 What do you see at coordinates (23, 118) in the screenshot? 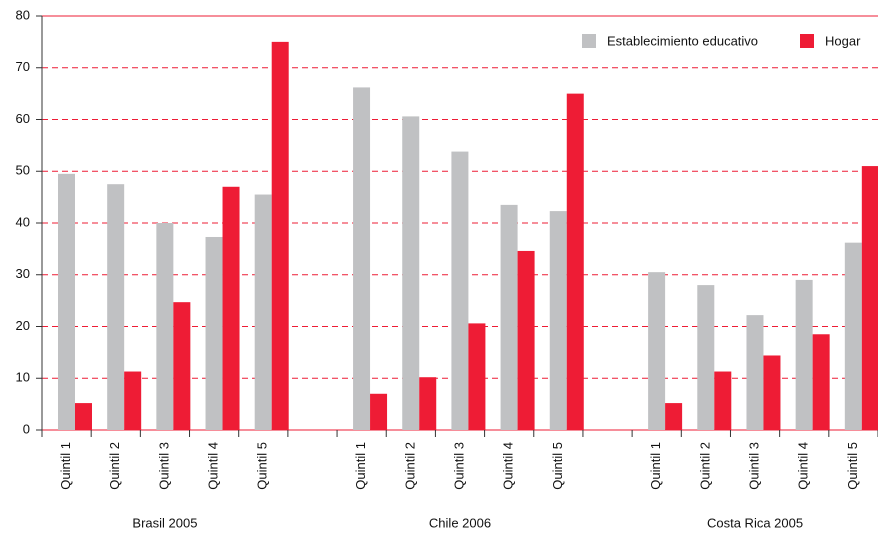
I see `y-tick-label: 60` at bounding box center [23, 118].